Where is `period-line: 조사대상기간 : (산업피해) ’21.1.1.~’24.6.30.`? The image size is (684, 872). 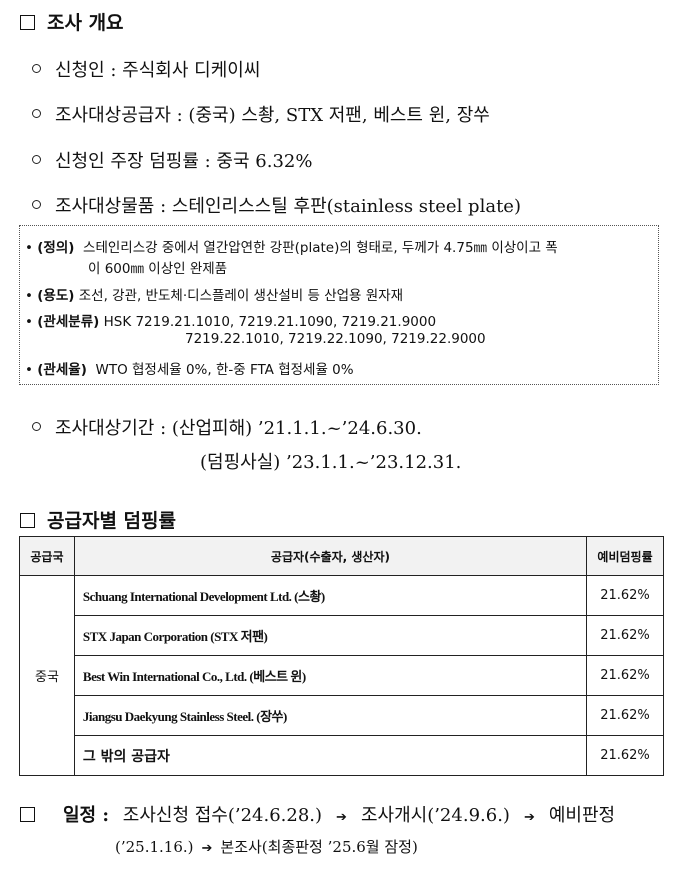
period-line: 조사대상기간 : (산업피해) ’21.1.1.~’24.6.30. is located at coordinates (227, 427).